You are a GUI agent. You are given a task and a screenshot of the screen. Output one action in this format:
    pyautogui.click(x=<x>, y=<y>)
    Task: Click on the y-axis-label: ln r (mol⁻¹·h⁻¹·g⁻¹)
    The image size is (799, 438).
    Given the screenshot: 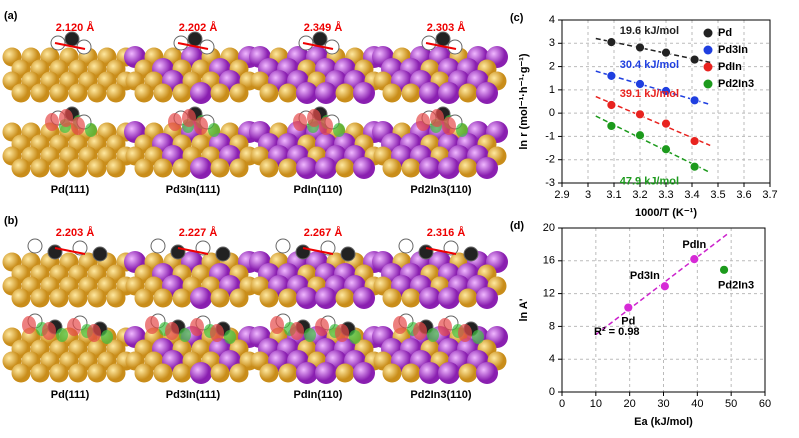 What is the action you would take?
    pyautogui.click(x=524, y=101)
    